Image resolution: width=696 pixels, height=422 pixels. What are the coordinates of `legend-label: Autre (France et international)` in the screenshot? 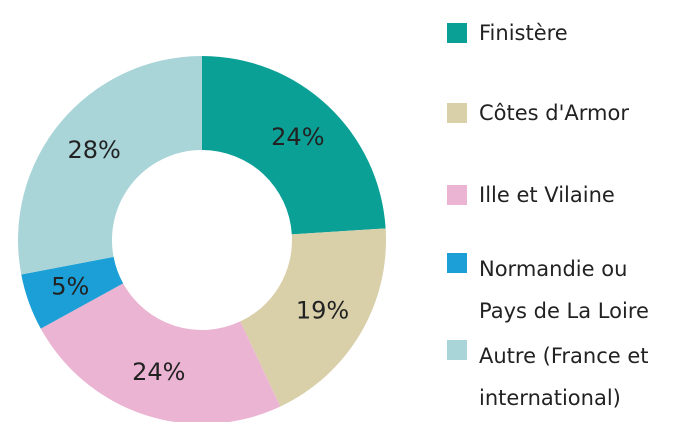 It's located at (564, 377).